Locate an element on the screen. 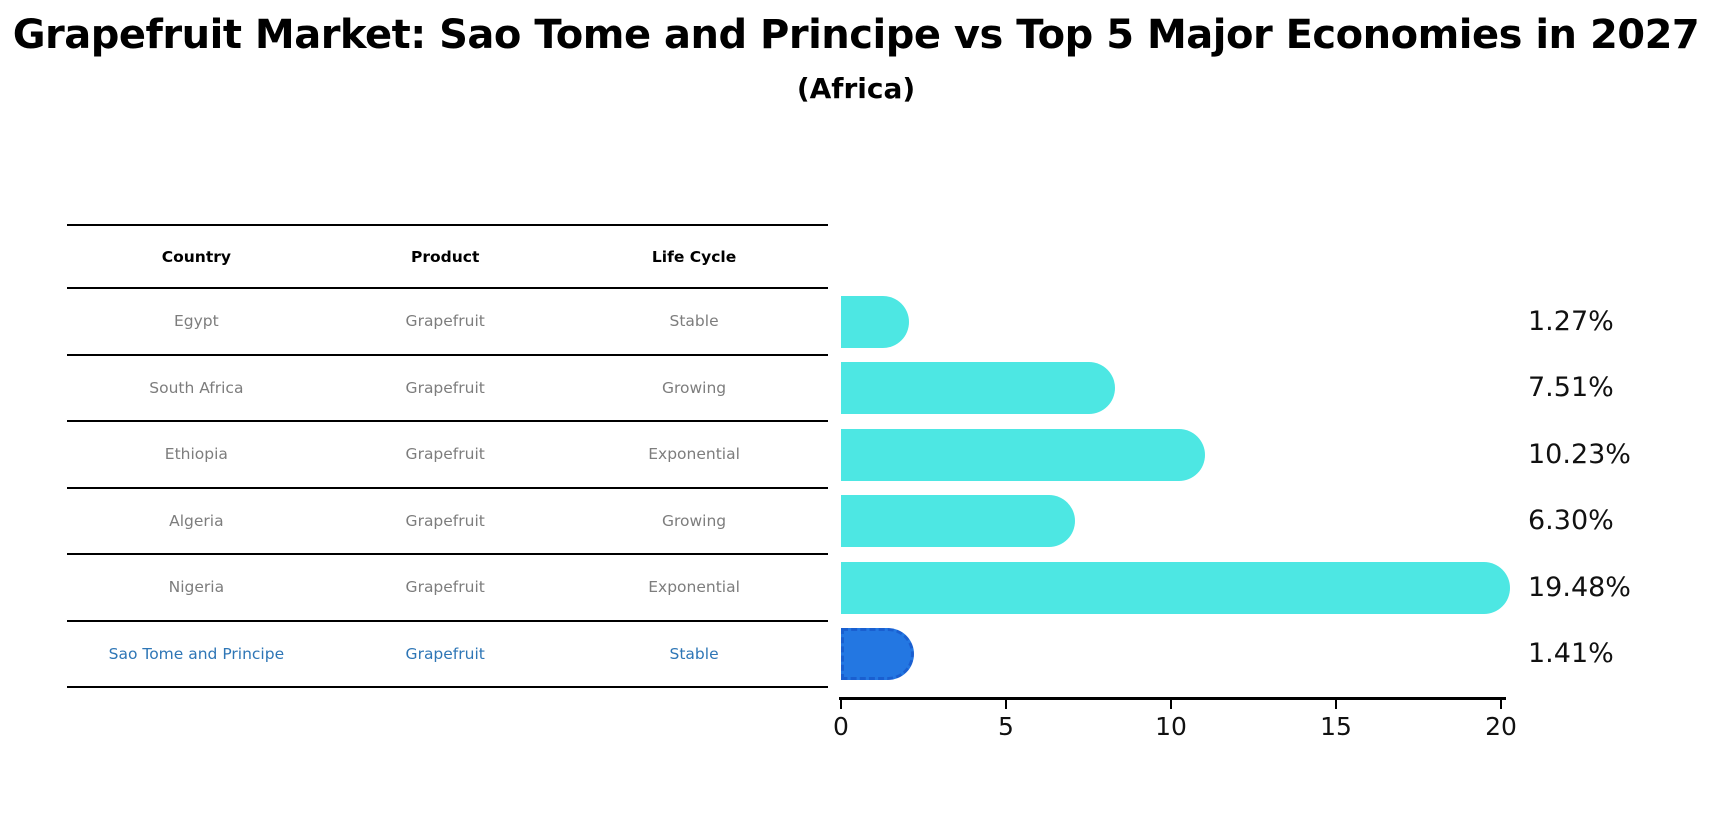 The image size is (1712, 823). column-header-life-cycle: Life Cycle is located at coordinates (694, 256).